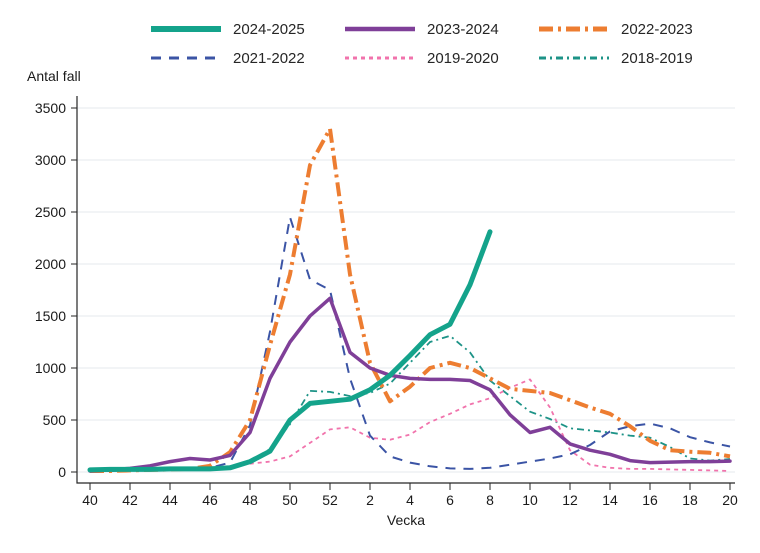 The width and height of the screenshot is (760, 553). Describe the element at coordinates (463, 29) in the screenshot. I see `legend-label: 2023-2024` at that location.